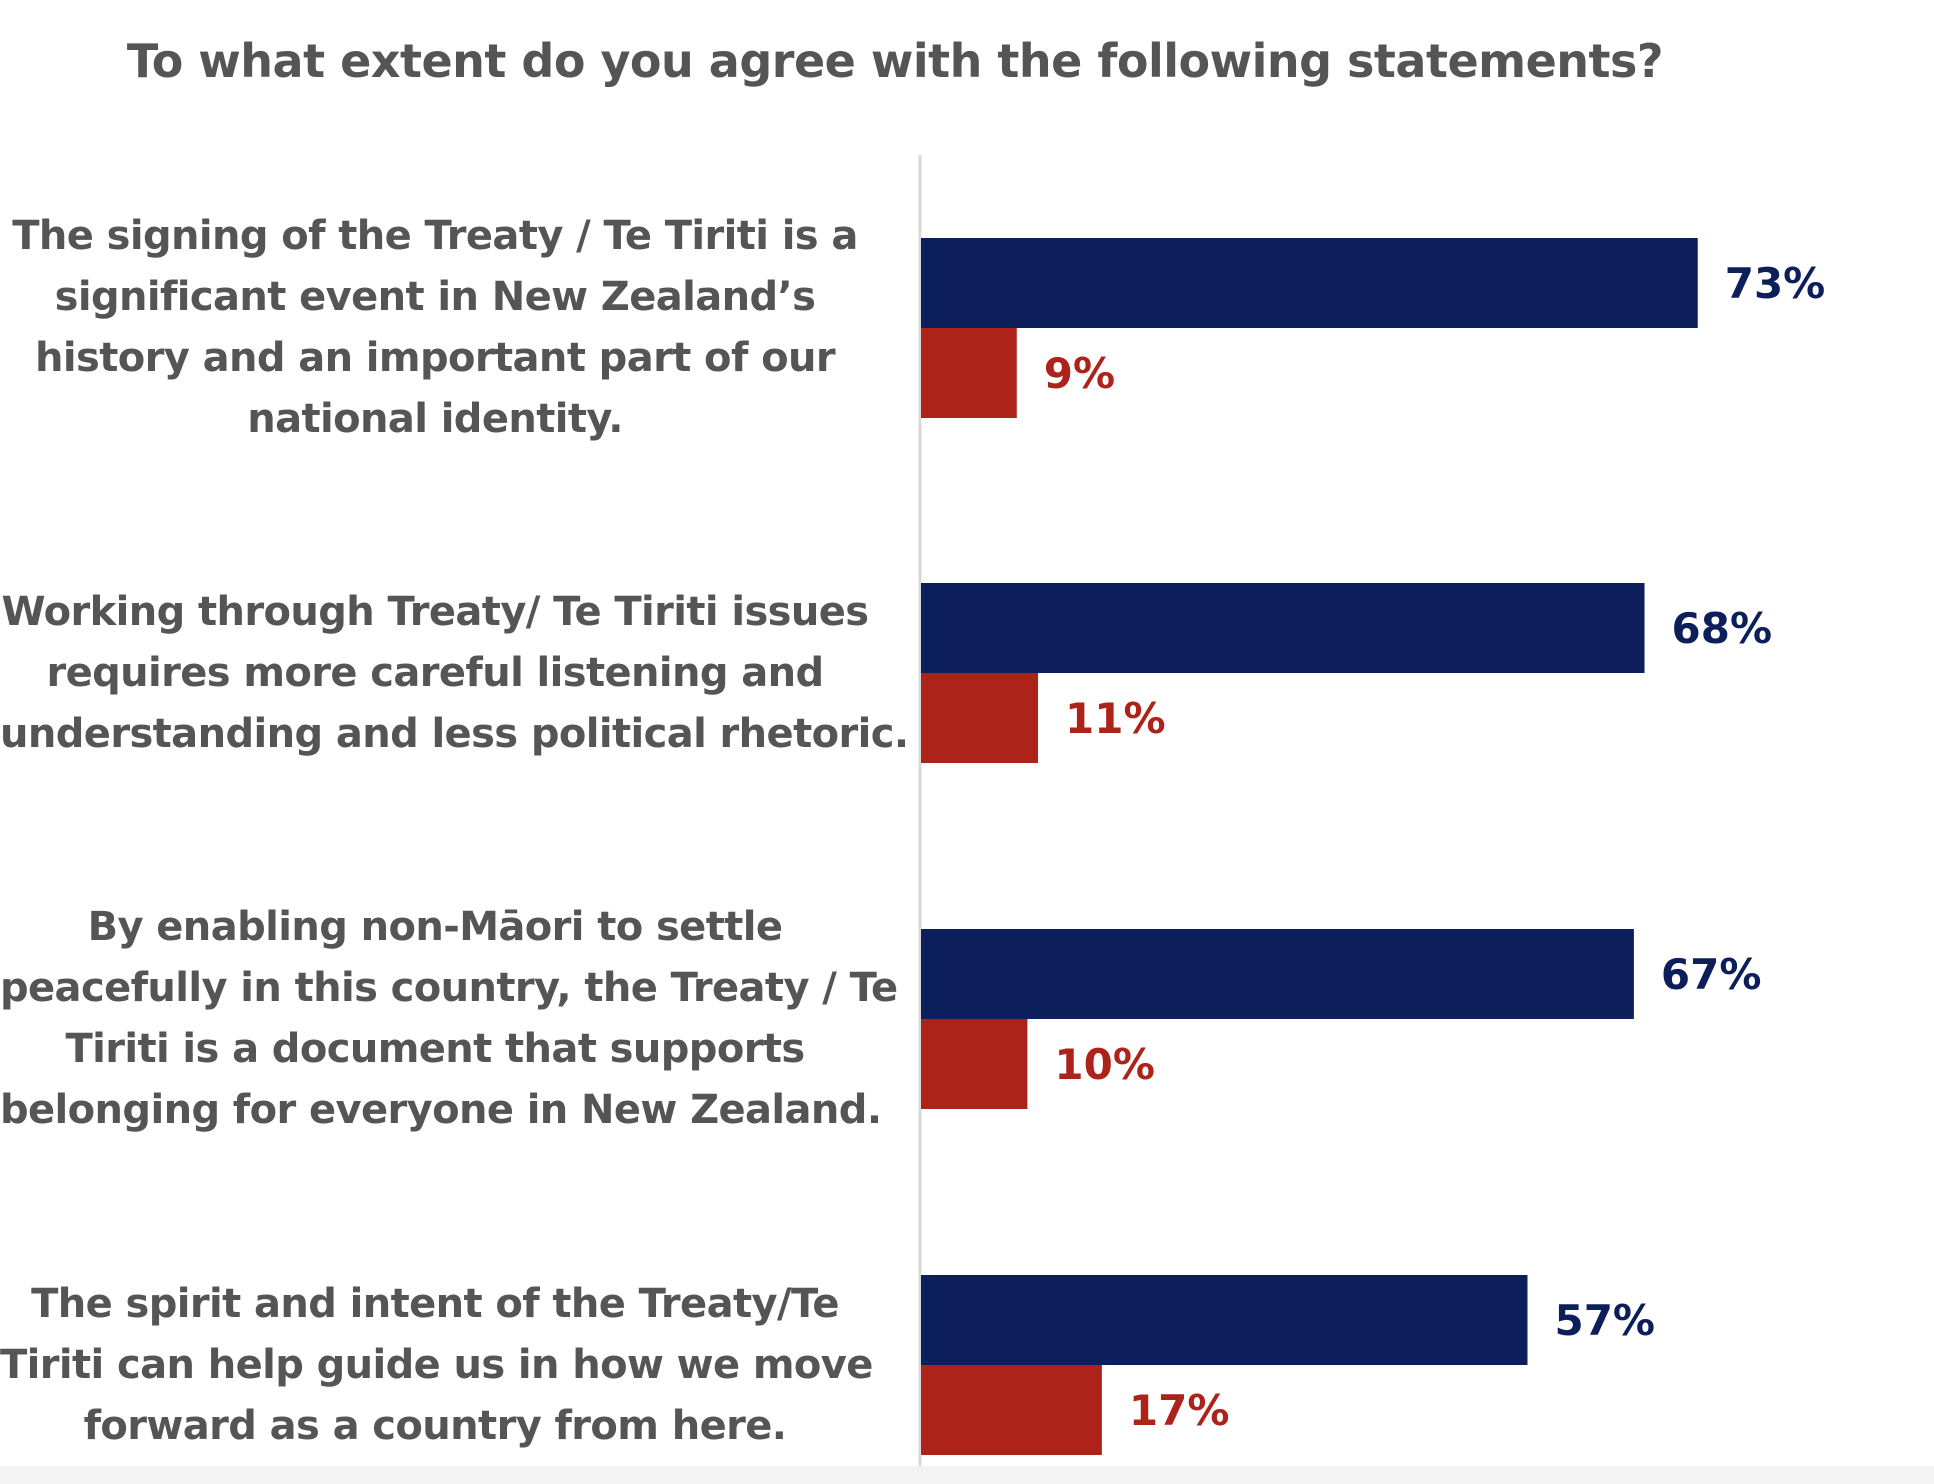  What do you see at coordinates (1277, 974) in the screenshot?
I see `bar-series1-category3` at bounding box center [1277, 974].